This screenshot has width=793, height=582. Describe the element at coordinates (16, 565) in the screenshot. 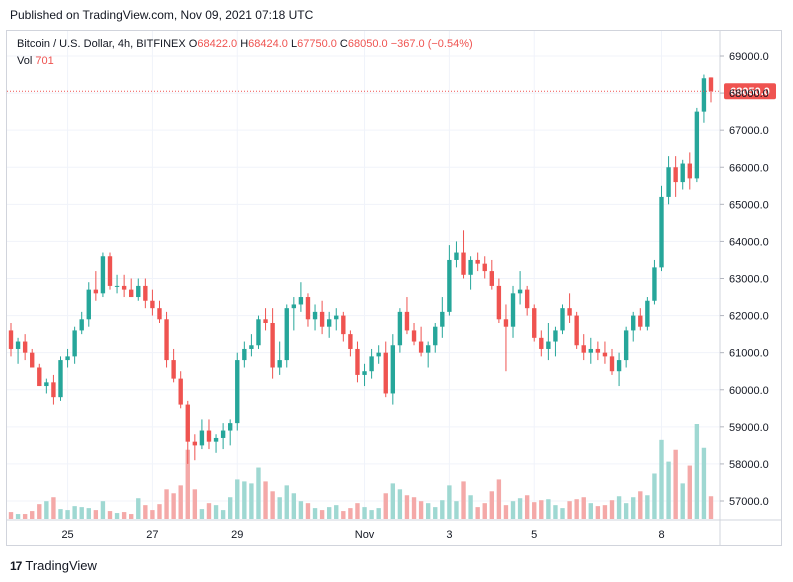

I see `tradingview-logo-icon: 17` at that location.